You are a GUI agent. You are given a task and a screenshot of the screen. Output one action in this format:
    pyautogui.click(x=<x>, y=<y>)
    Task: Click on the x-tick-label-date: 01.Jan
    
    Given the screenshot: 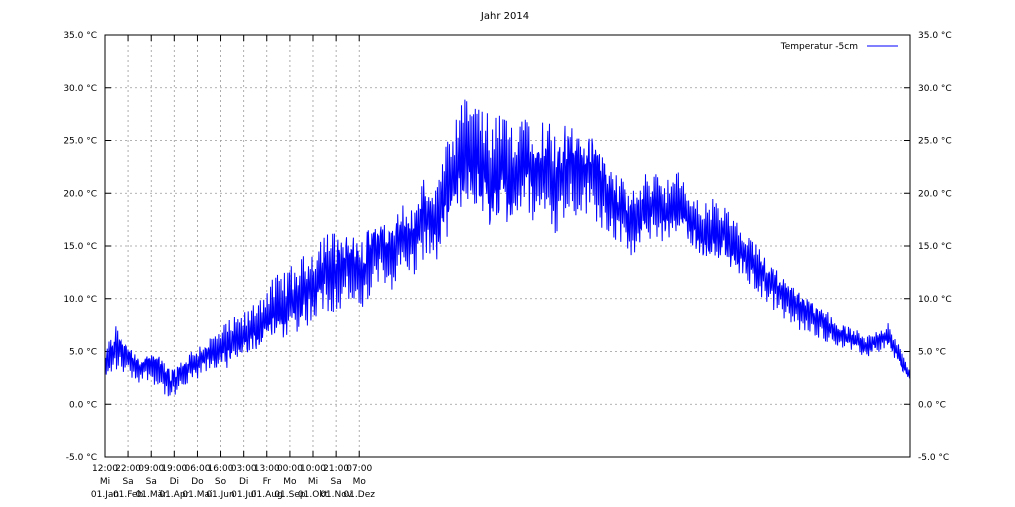 What is the action you would take?
    pyautogui.click(x=105, y=495)
    